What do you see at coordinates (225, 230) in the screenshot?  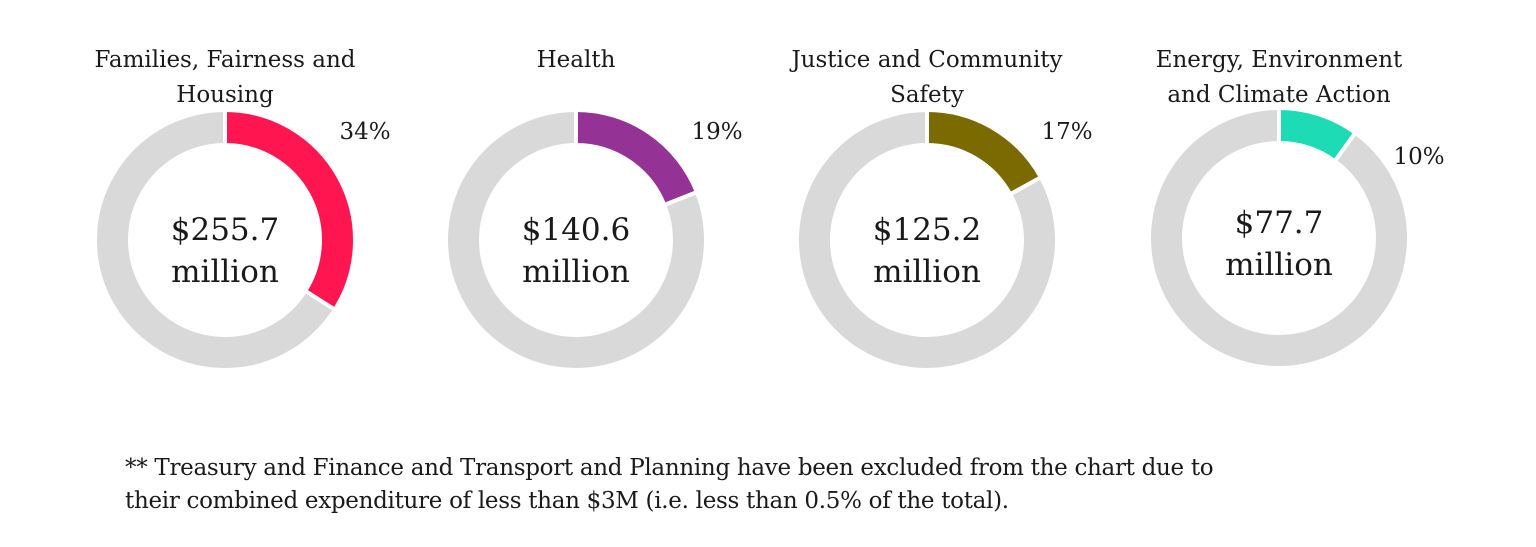 I see `center-value: $255.7` at bounding box center [225, 230].